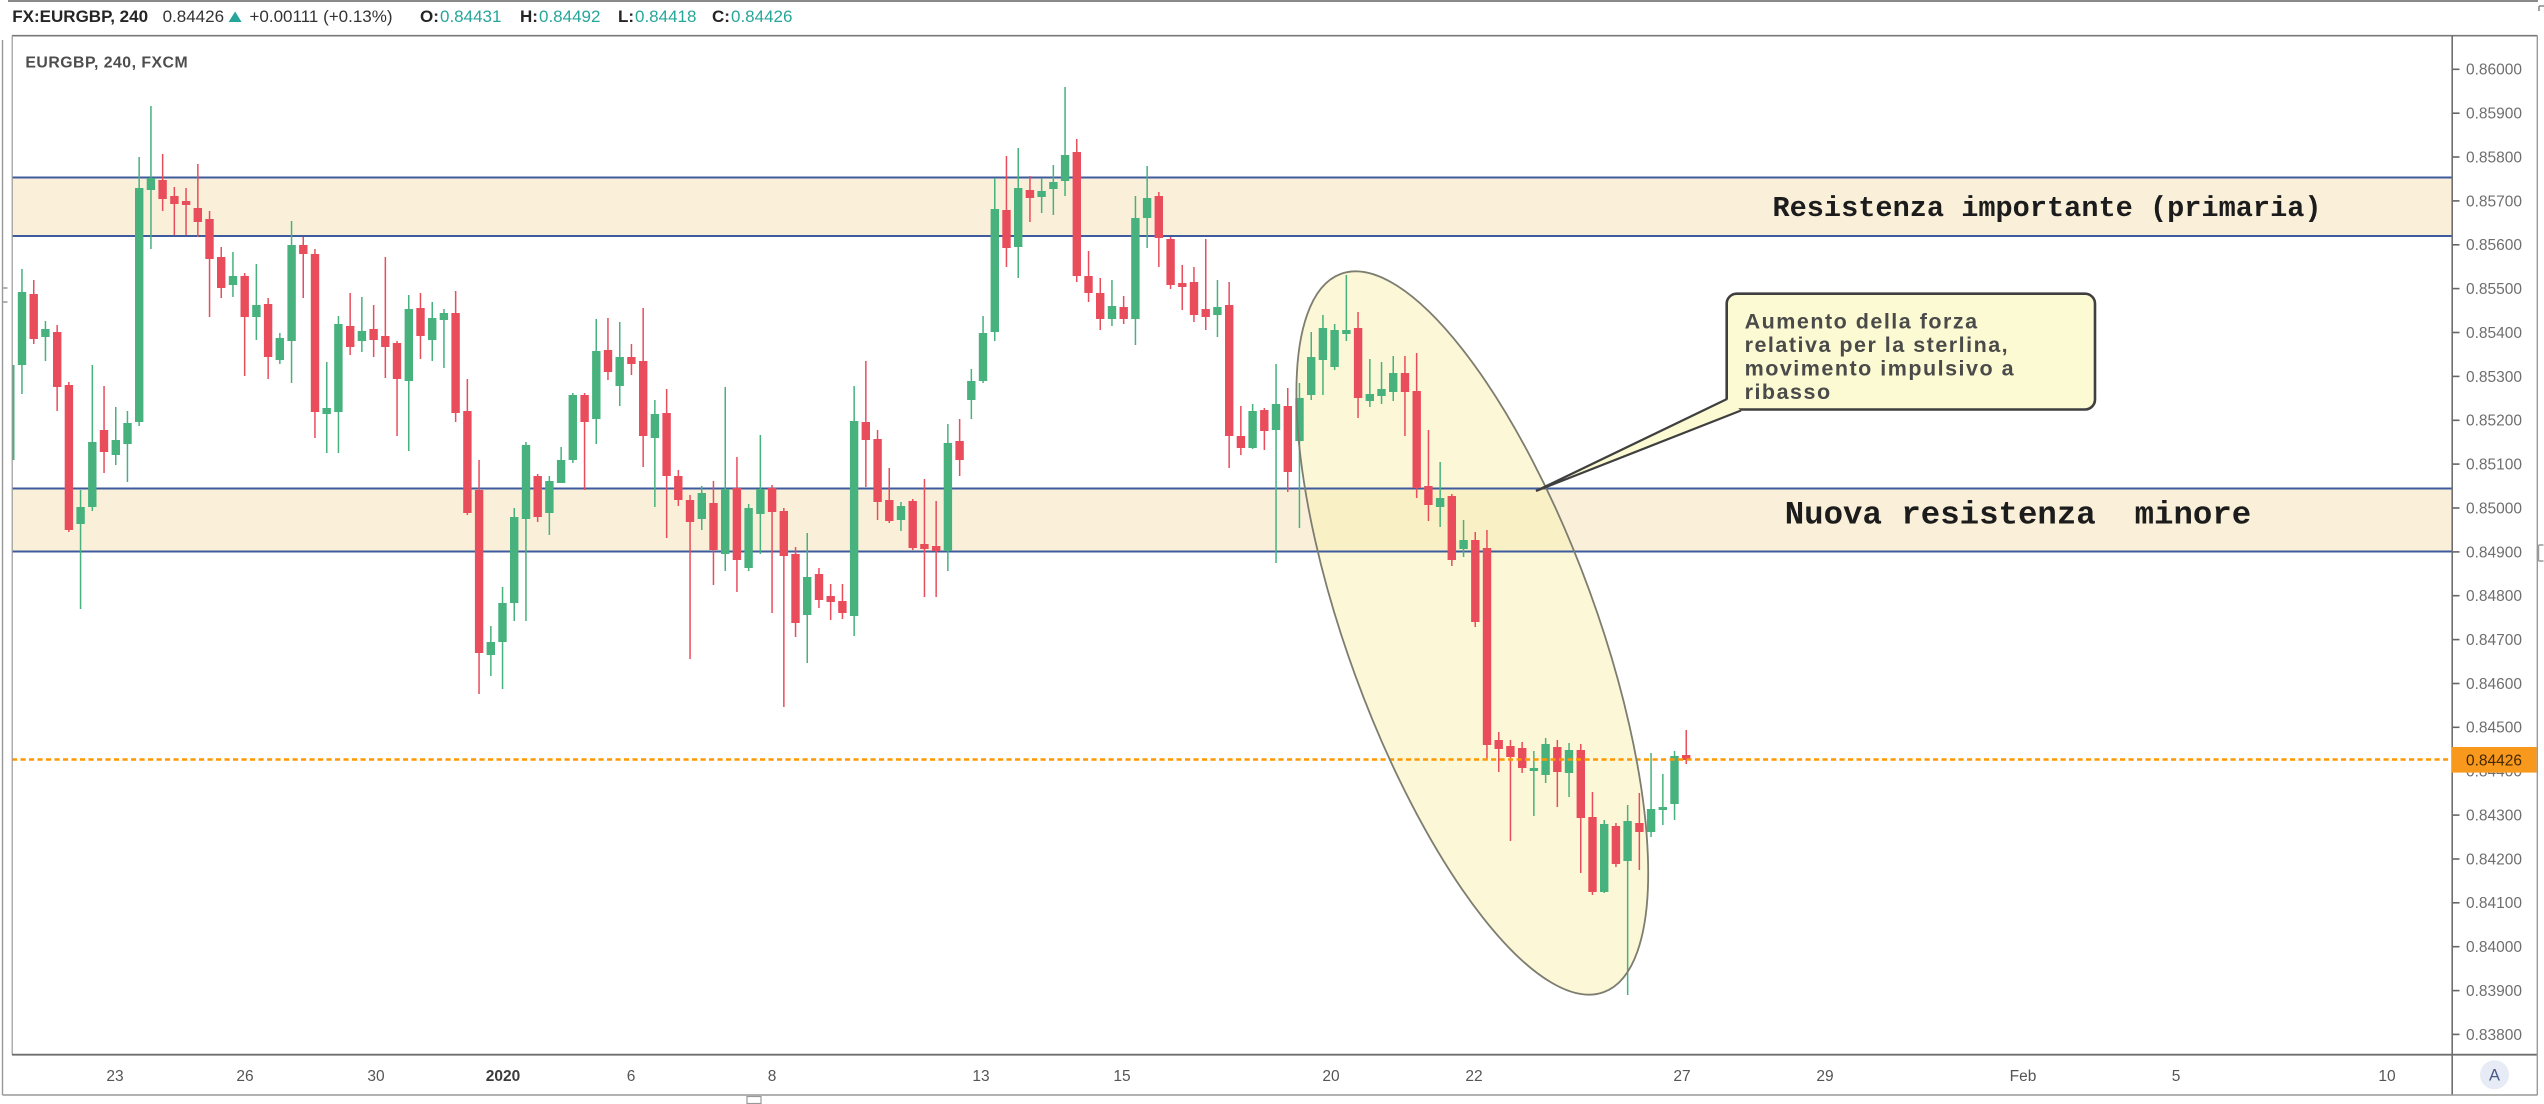  Describe the element at coordinates (1824, 1076) in the screenshot. I see `svg-text: 29` at that location.